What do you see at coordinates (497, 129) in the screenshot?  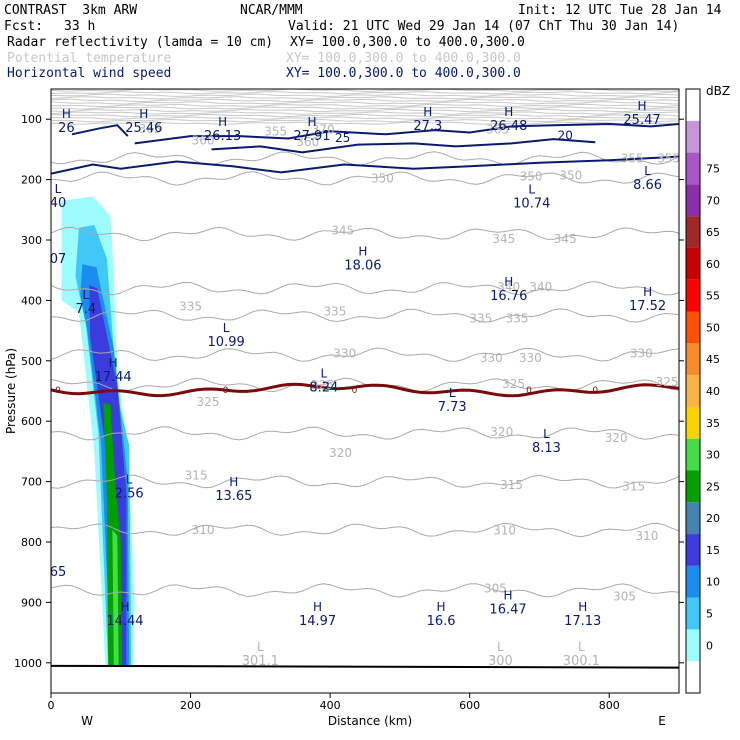 I see `theta-label: 365` at bounding box center [497, 129].